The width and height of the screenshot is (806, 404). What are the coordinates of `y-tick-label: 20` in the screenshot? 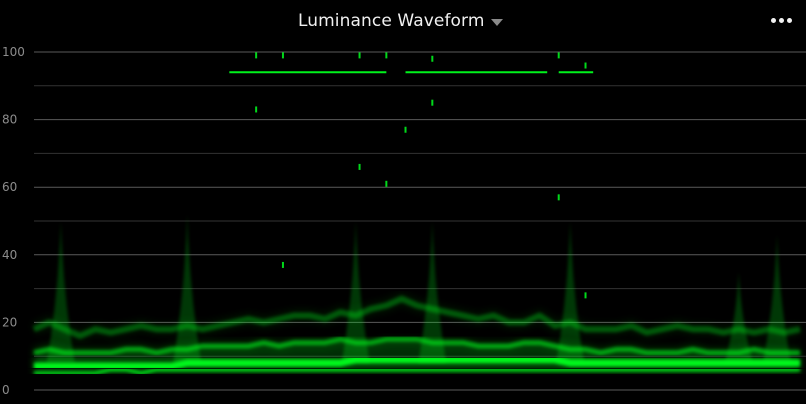 It's located at (9, 322).